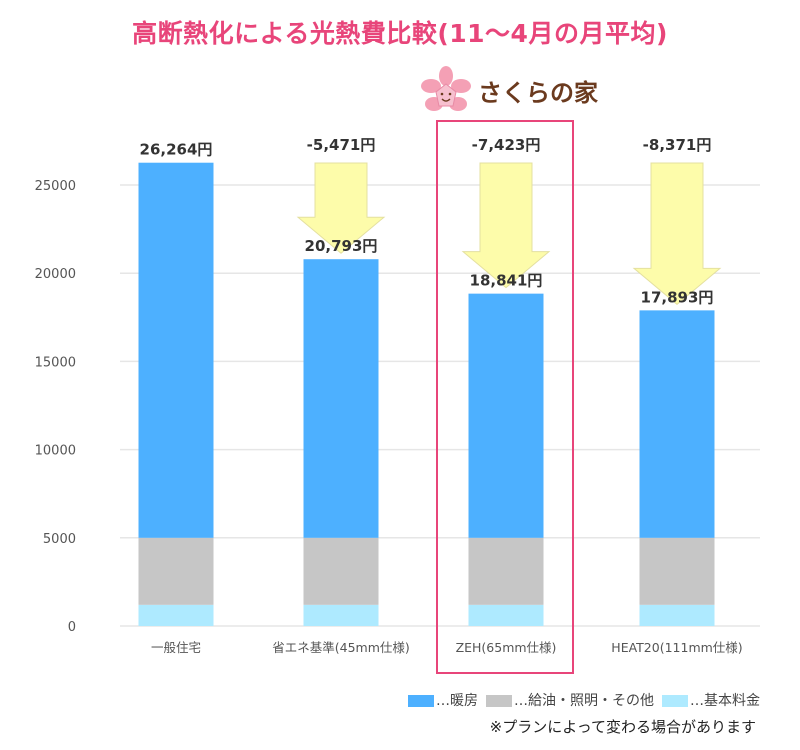 The height and width of the screenshot is (750, 800). Describe the element at coordinates (506, 145) in the screenshot. I see `difference-label: -7,423円` at that location.